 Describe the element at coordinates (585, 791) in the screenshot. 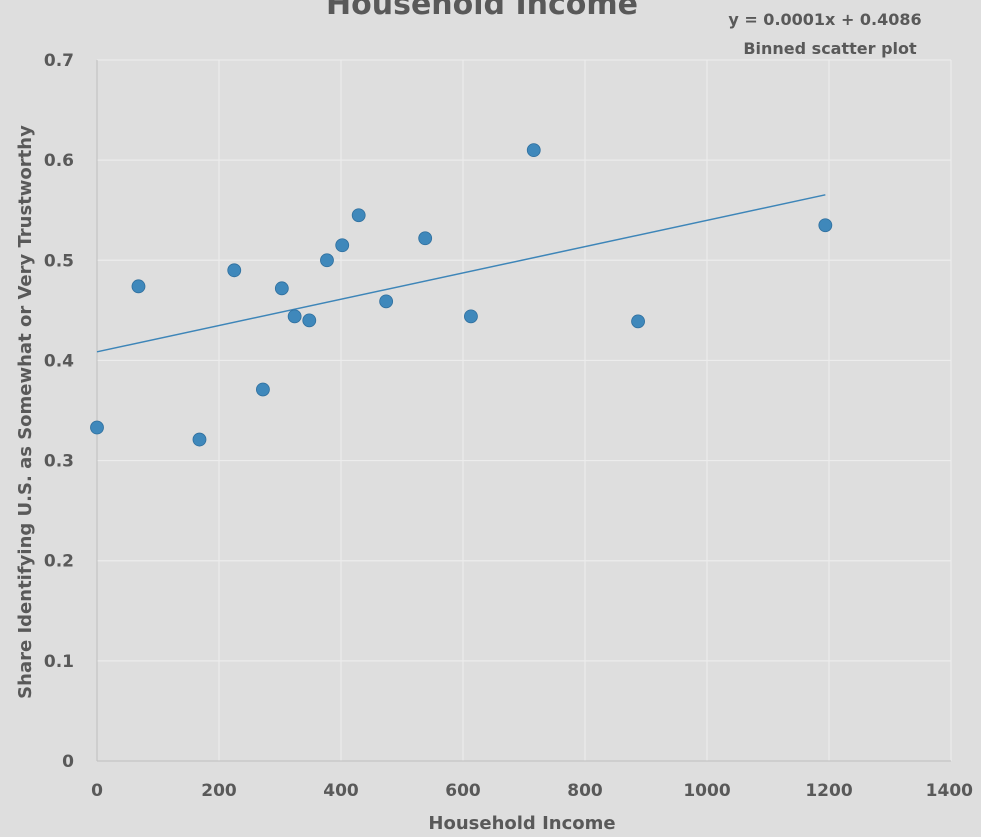

I see `x-tick-label: 800` at that location.